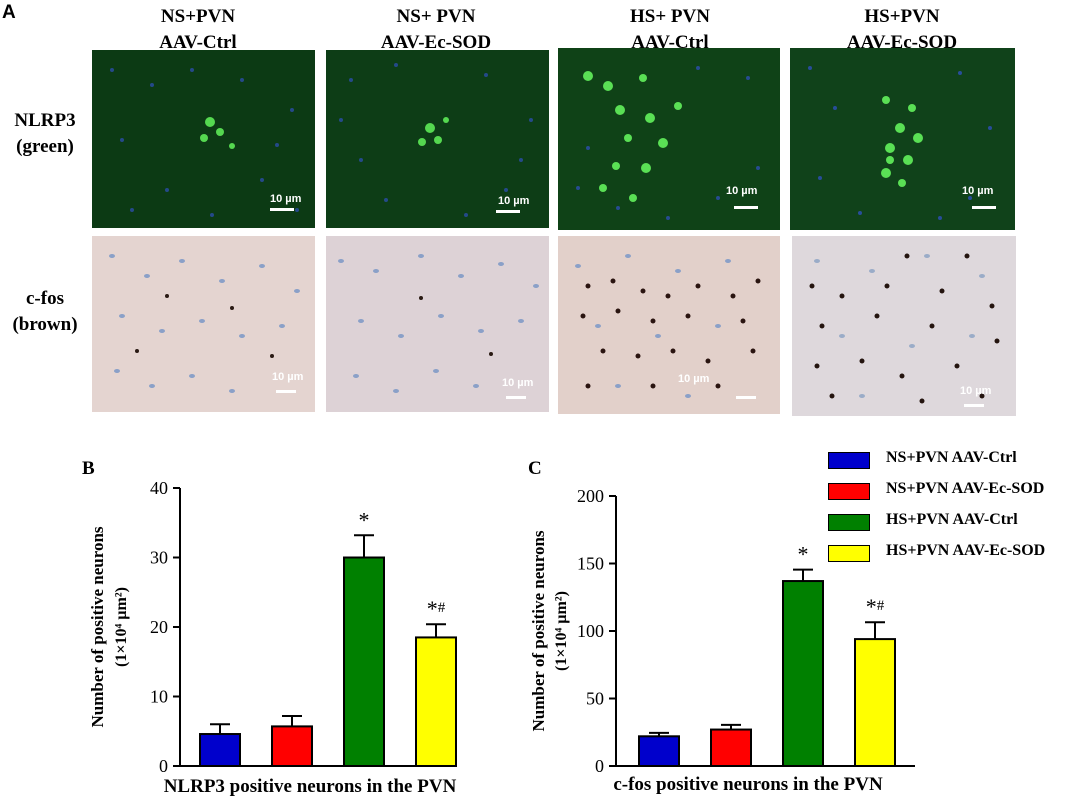 Image resolution: width=1072 pixels, height=798 pixels. I want to click on x-axis-label: c-fos positive neurons in the PVN, so click(748, 784).